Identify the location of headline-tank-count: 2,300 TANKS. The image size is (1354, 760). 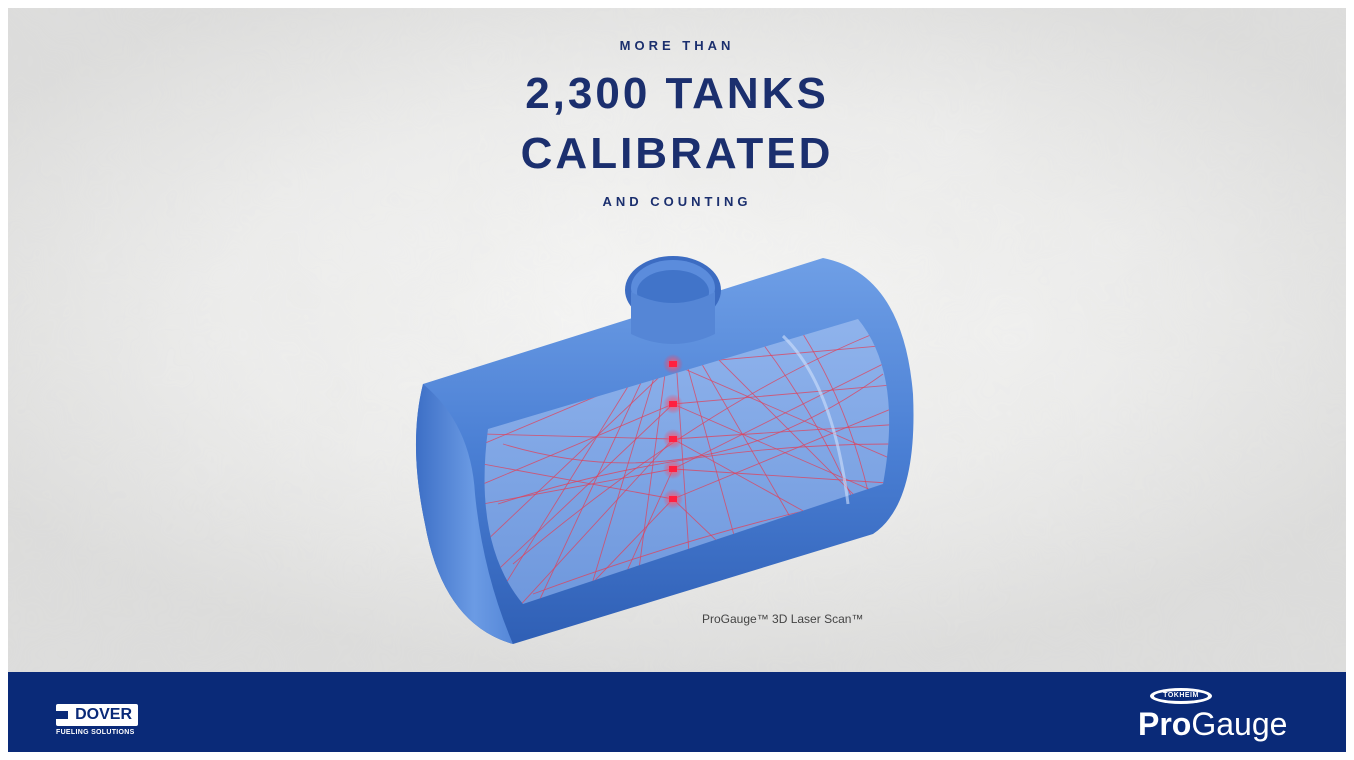
(677, 93).